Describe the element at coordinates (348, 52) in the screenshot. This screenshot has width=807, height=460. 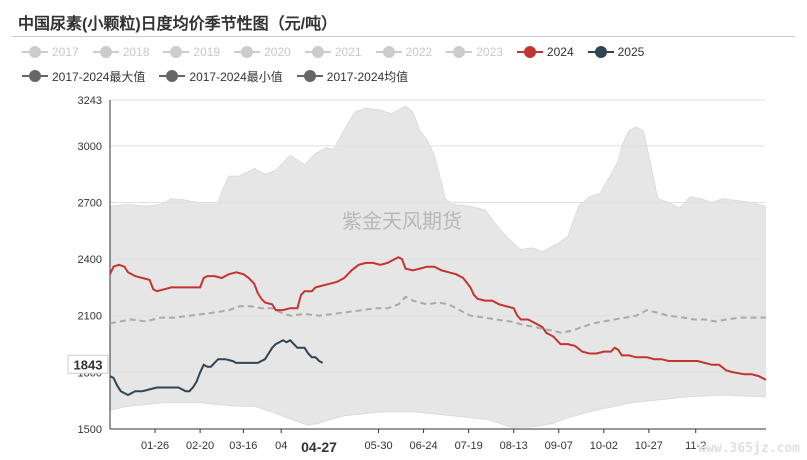
I see `legend-label: 2021` at that location.